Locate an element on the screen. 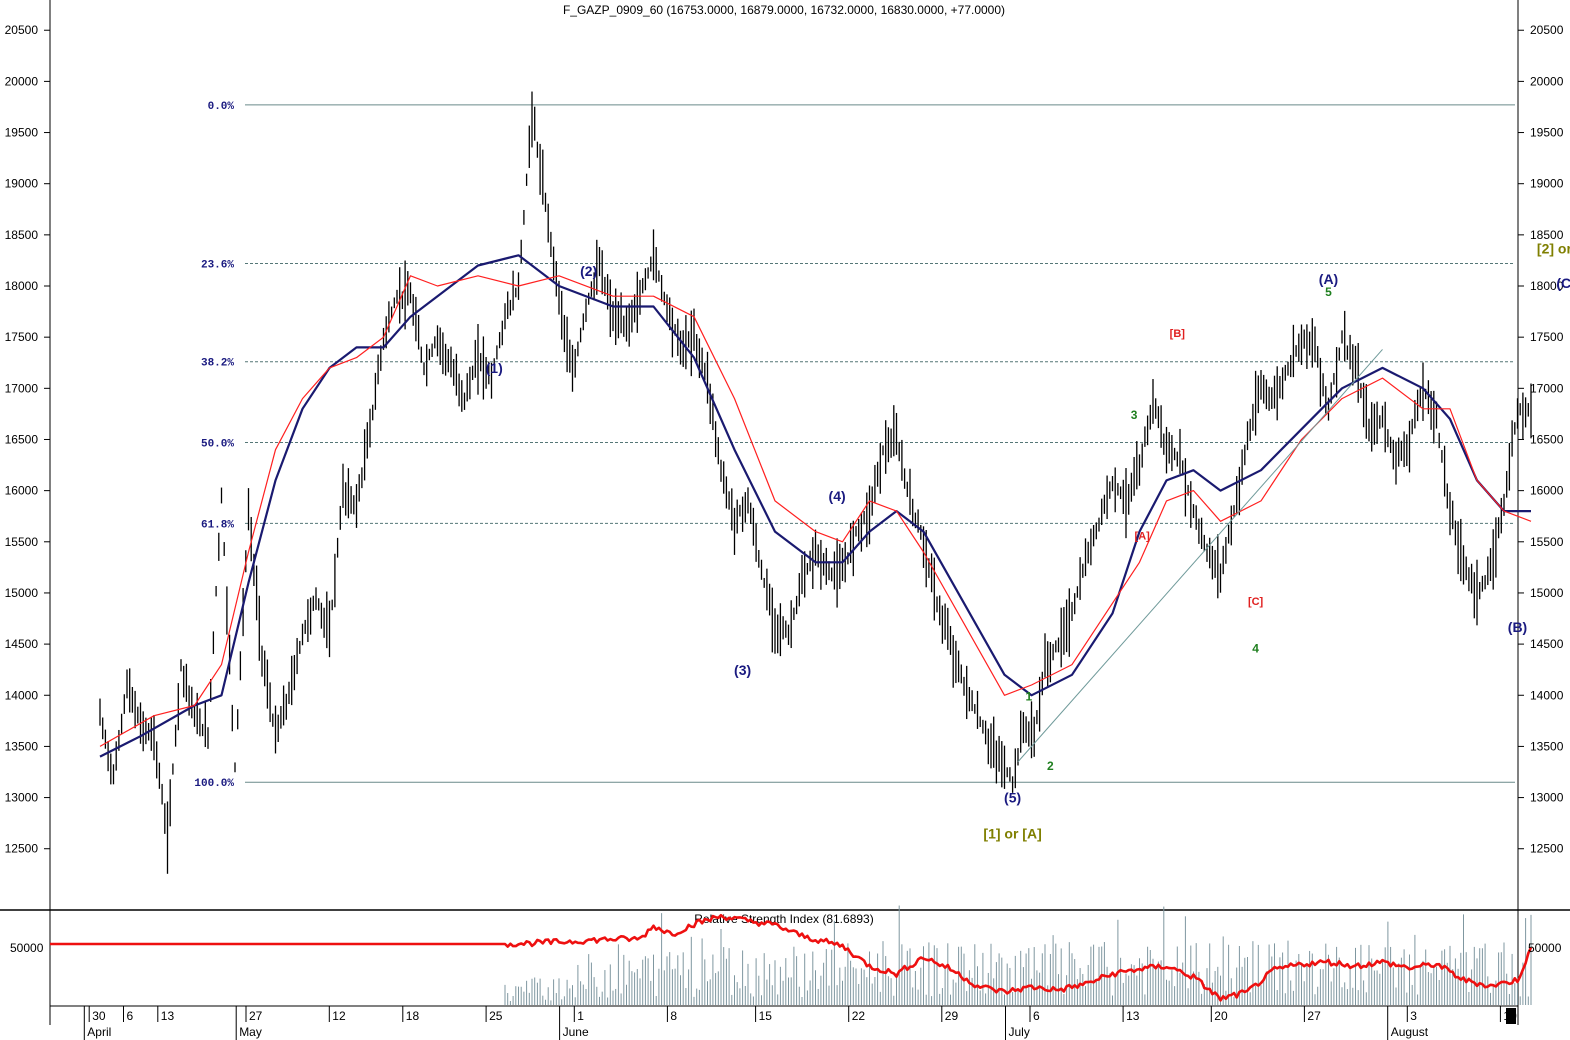  wave-label: 3 is located at coordinates (1134, 415).